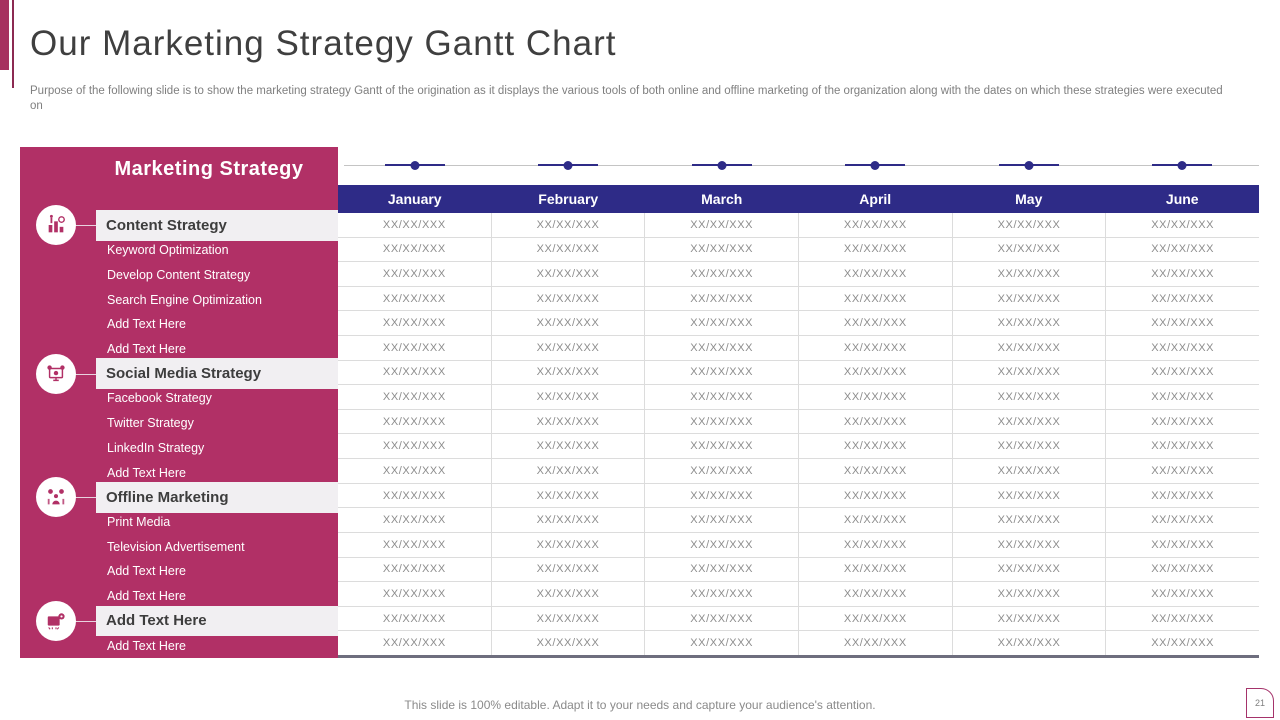 This screenshot has width=1280, height=720. Describe the element at coordinates (159, 398) in the screenshot. I see `sidebar-item-label: Facebook Strategy` at that location.